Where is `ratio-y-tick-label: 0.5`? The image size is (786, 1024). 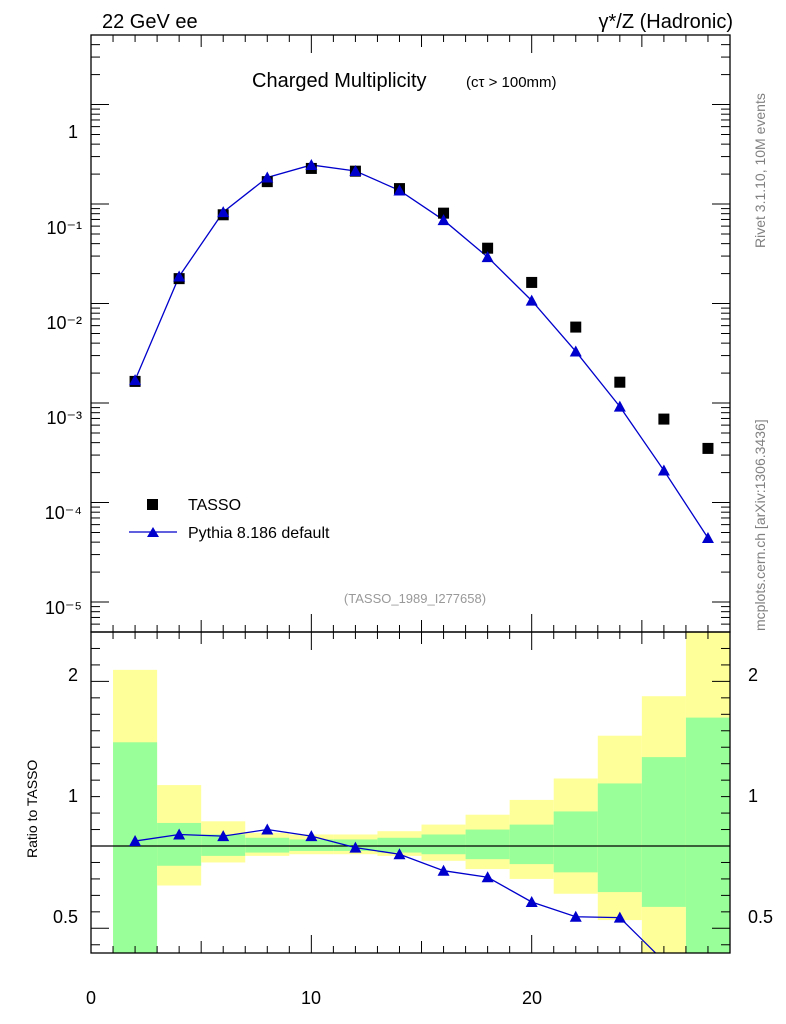 ratio-y-tick-label: 0.5 is located at coordinates (65, 917).